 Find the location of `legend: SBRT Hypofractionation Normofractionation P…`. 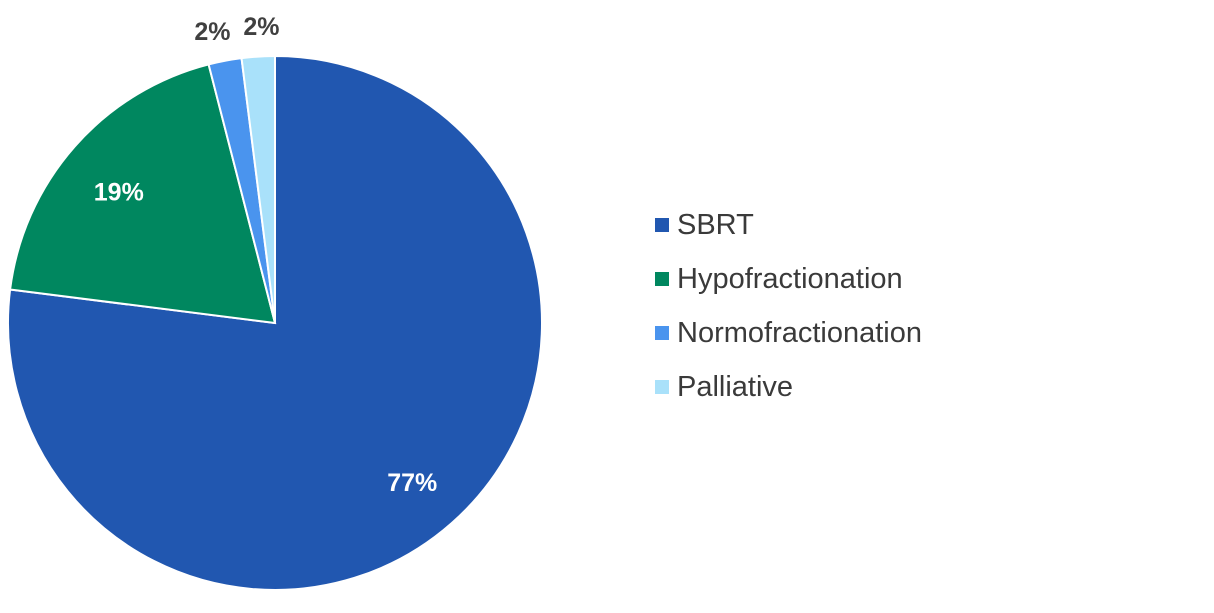

legend: SBRT Hypofractionation Normofractionation P… is located at coordinates (788, 306).